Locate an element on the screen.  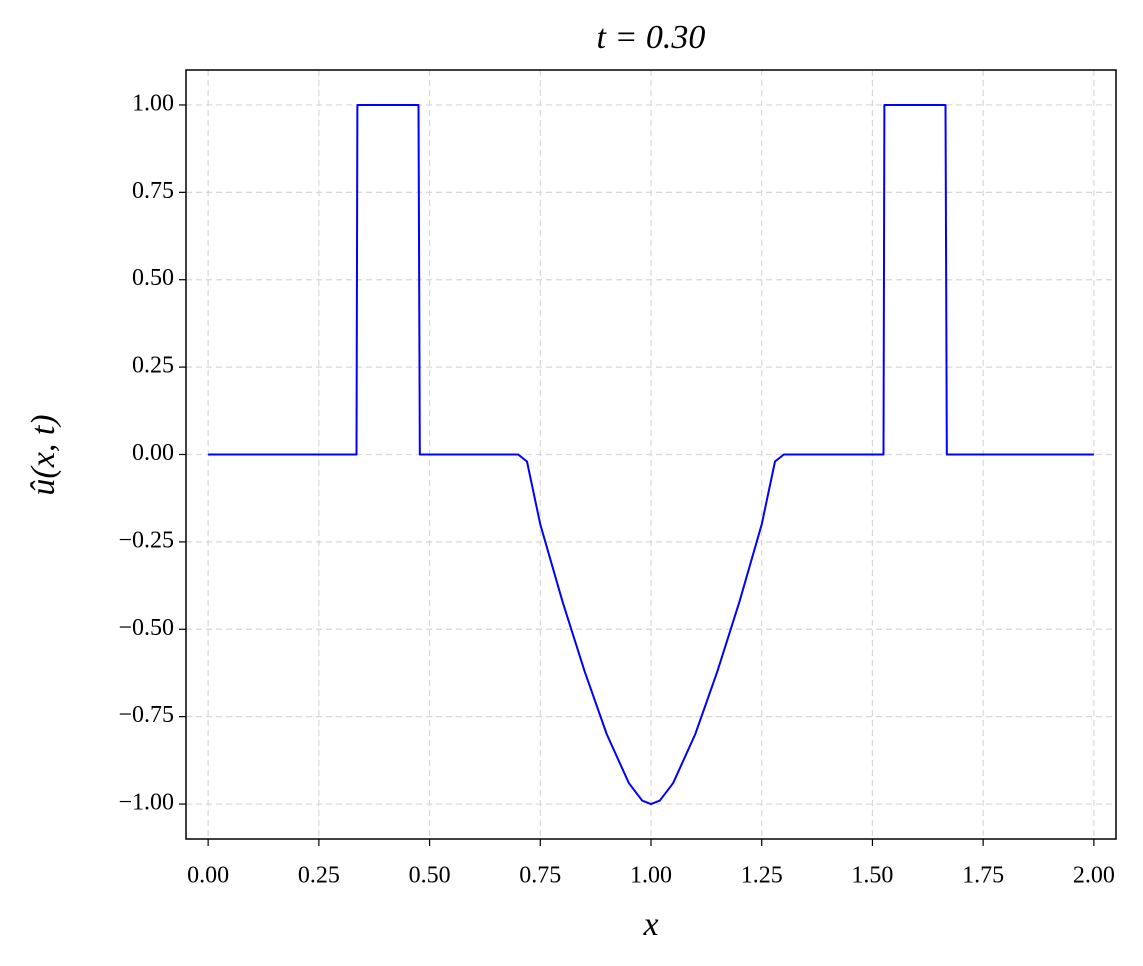
x-tick-label: 2.00 is located at coordinates (1094, 876).